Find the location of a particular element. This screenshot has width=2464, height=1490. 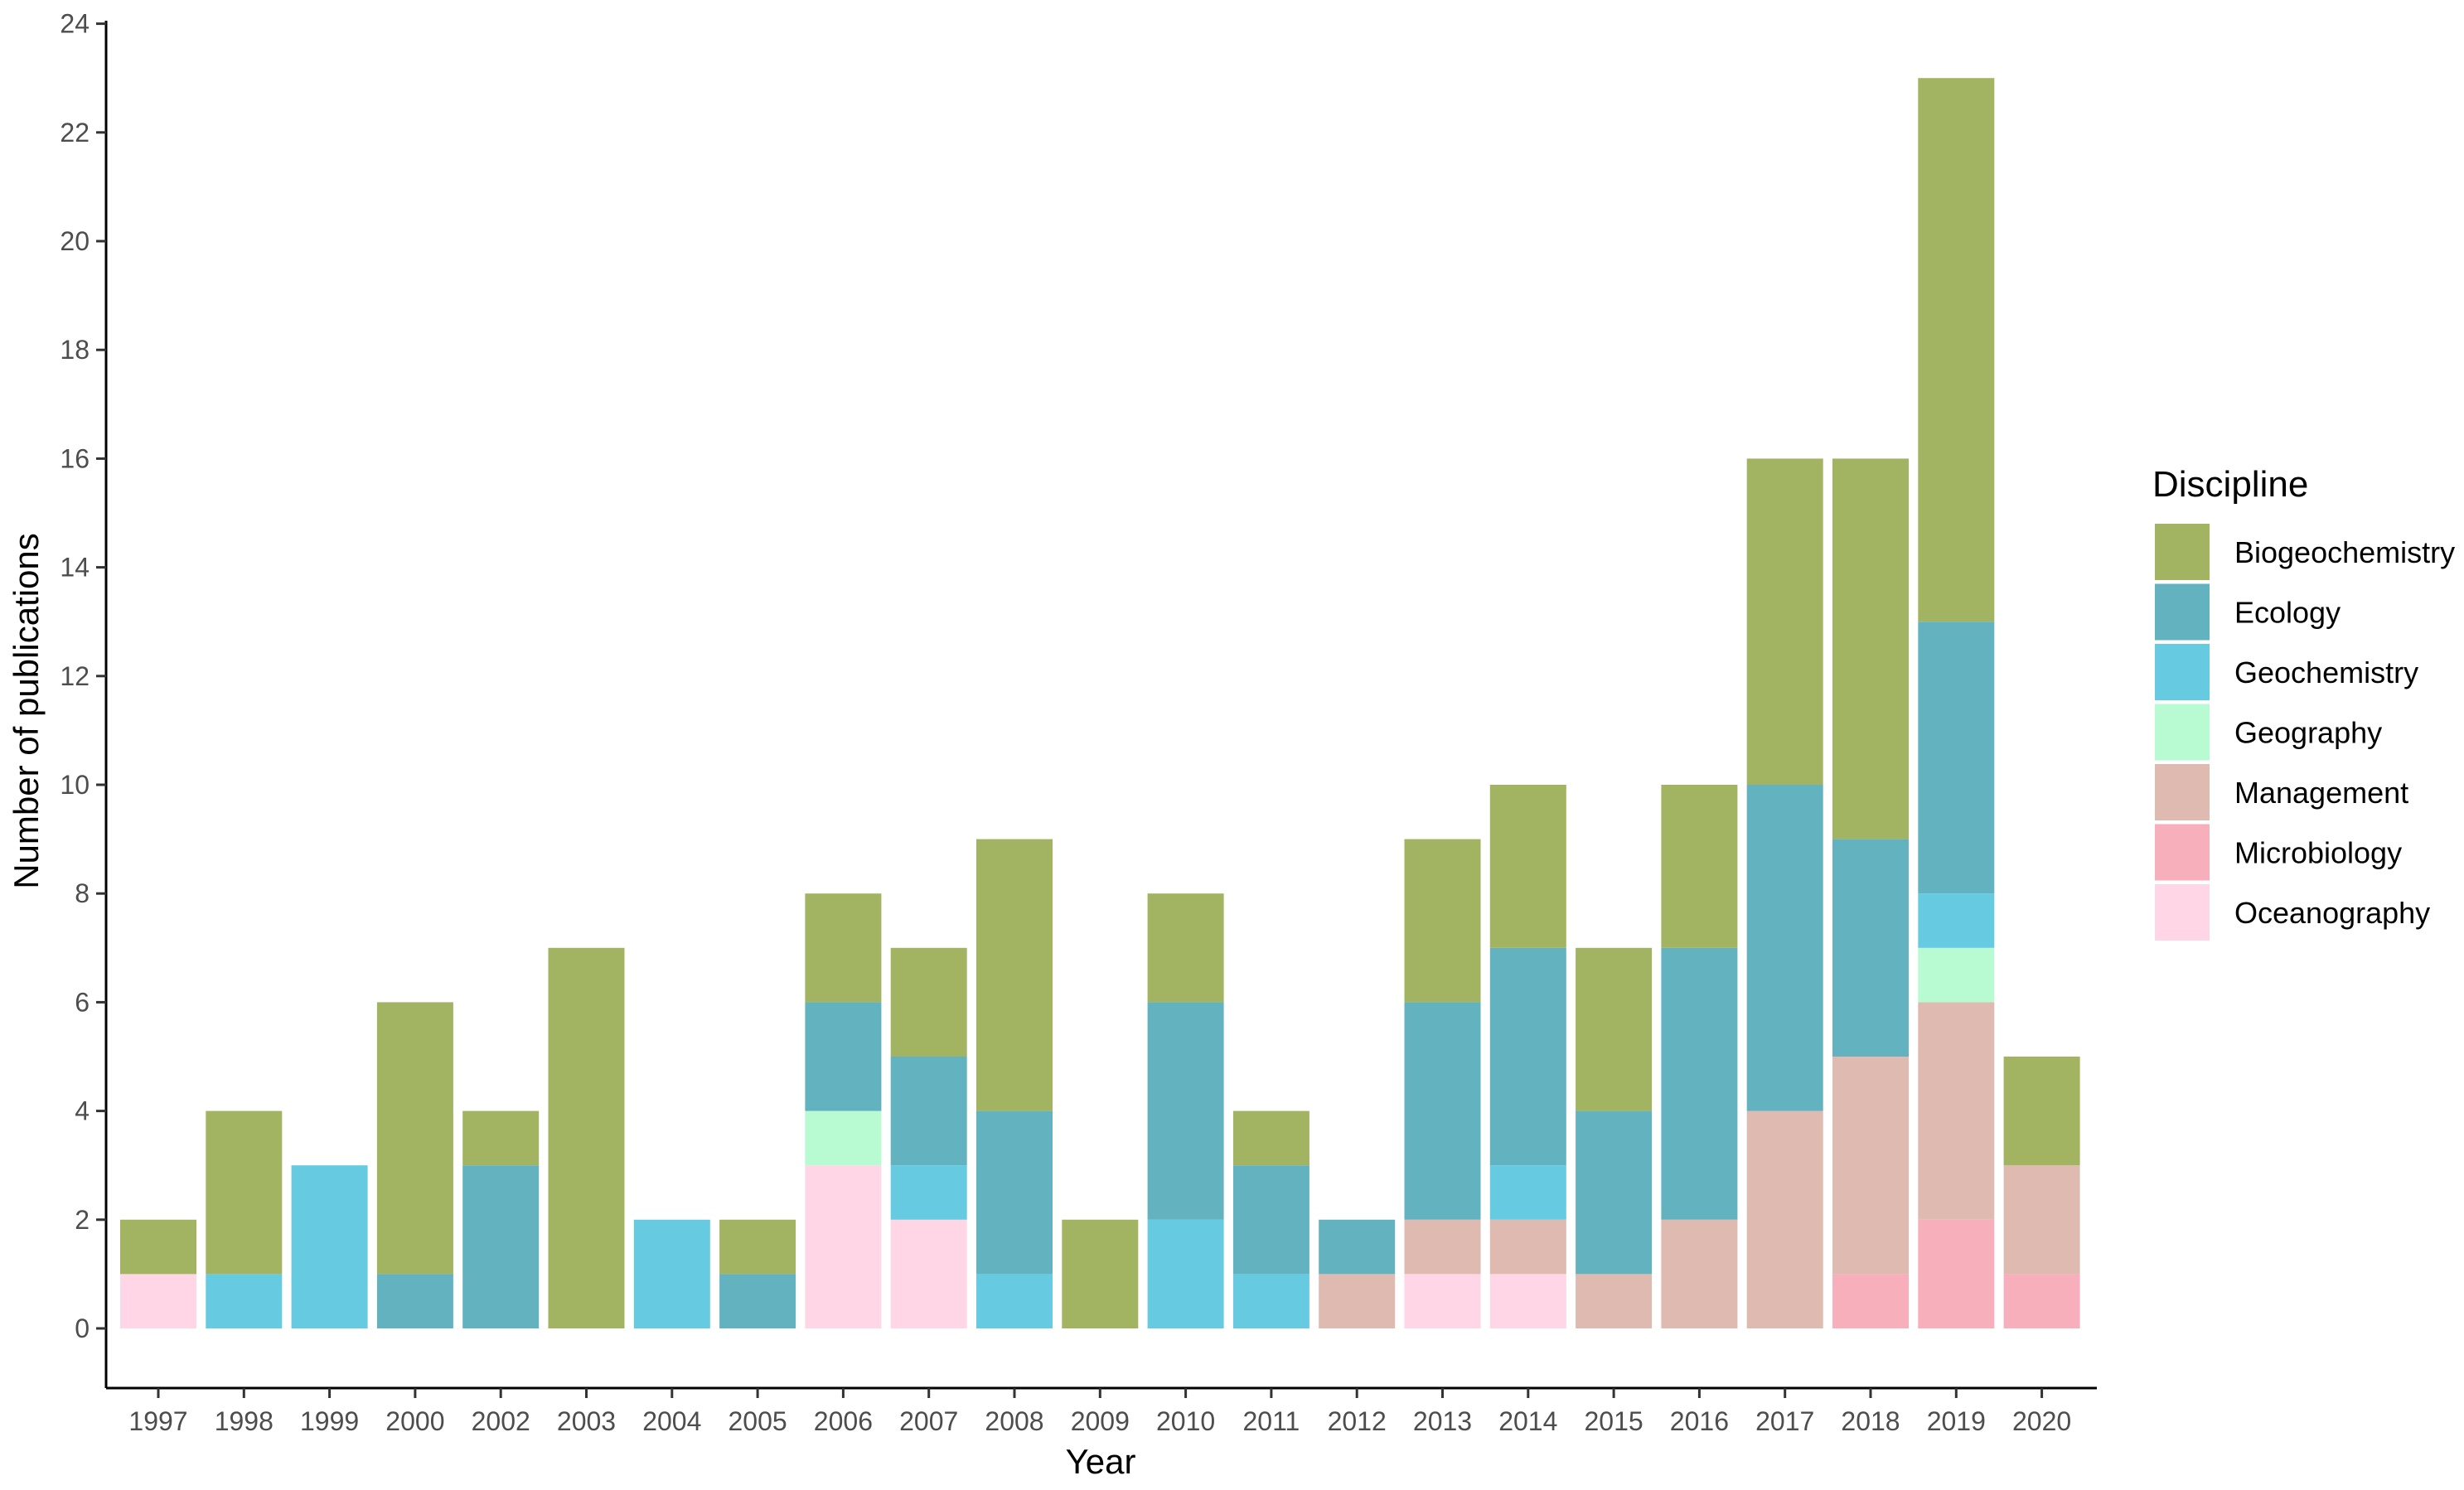

bar-2019-management is located at coordinates (1956, 1111).